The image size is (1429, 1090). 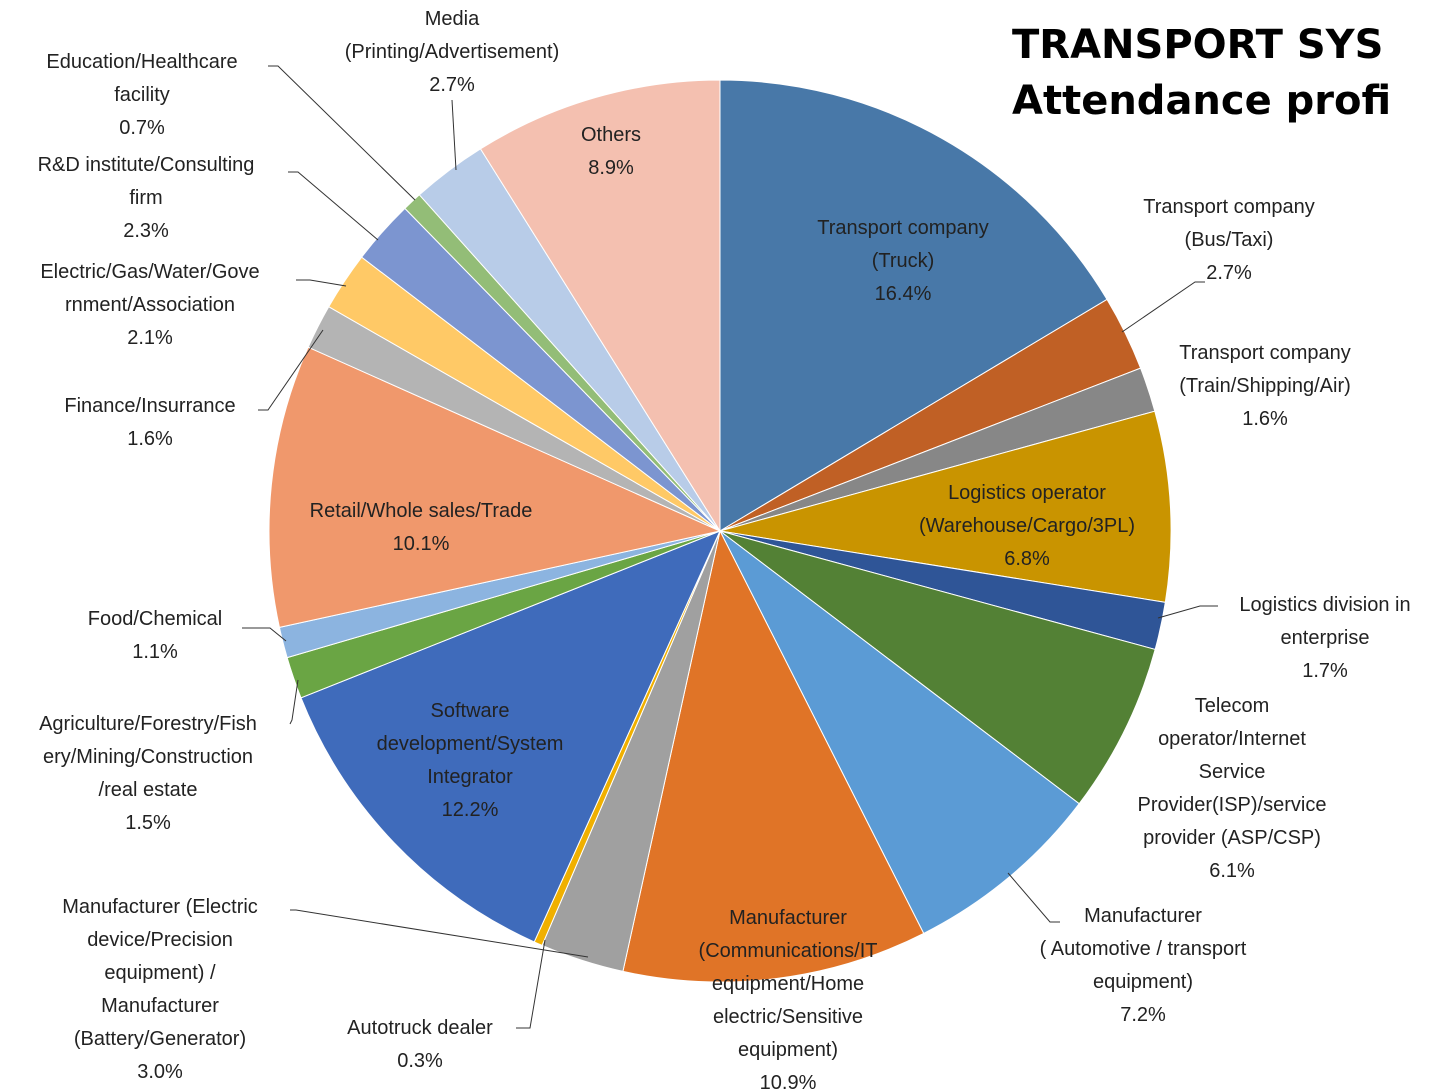 I want to click on slice-label: Electric/Gas/Water/Gove, so click(x=149, y=272).